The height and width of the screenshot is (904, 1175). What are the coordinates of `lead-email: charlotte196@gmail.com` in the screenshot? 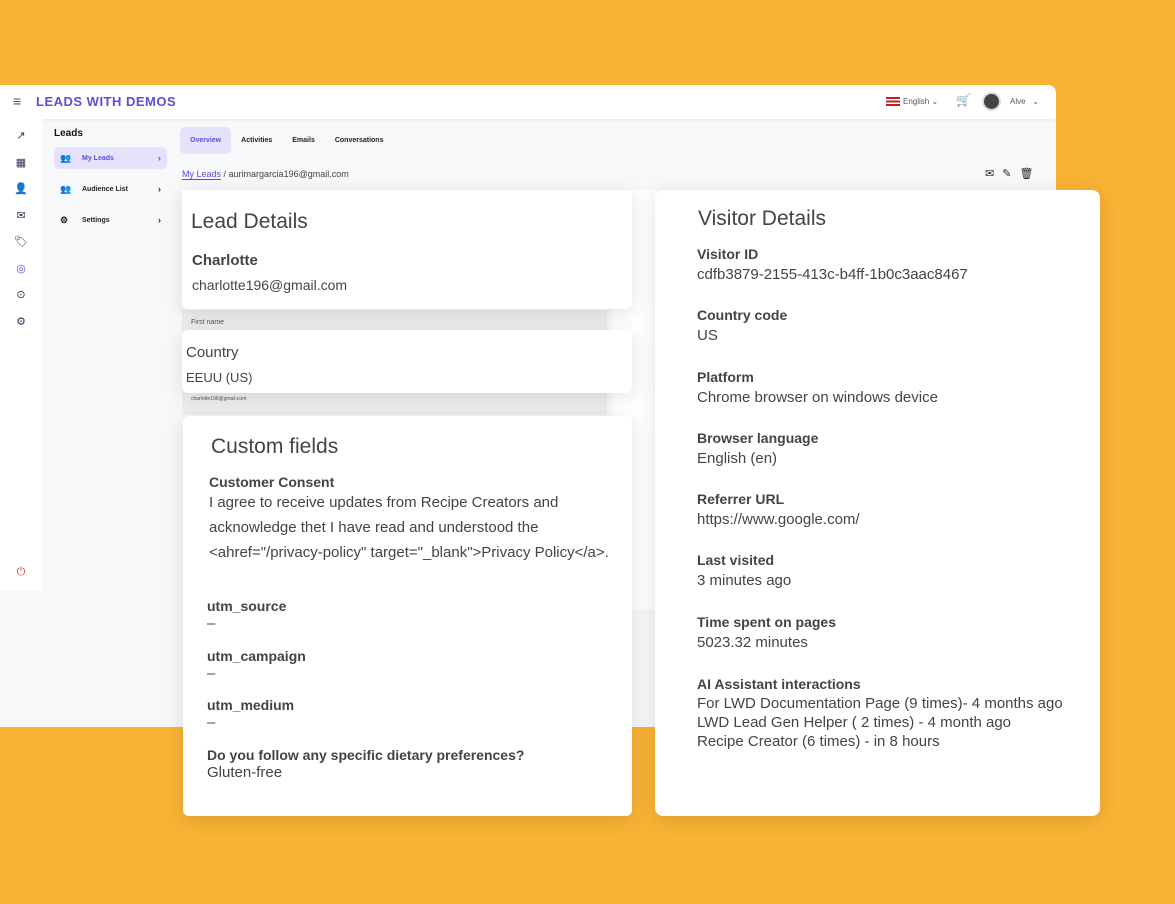 It's located at (270, 285).